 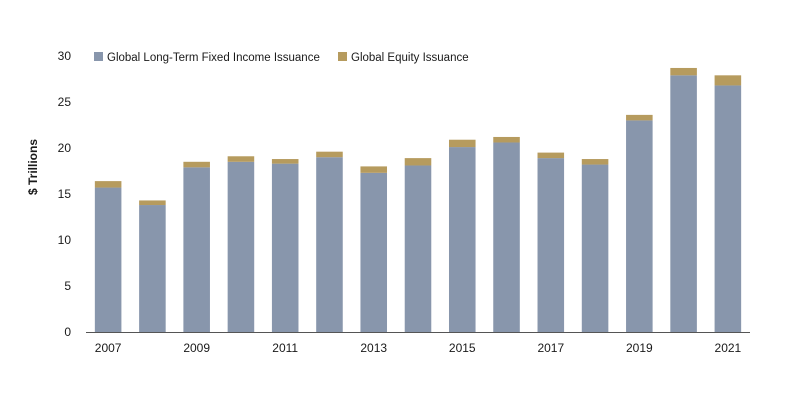 What do you see at coordinates (728, 208) in the screenshot?
I see `bar-fixed-income-2021` at bounding box center [728, 208].